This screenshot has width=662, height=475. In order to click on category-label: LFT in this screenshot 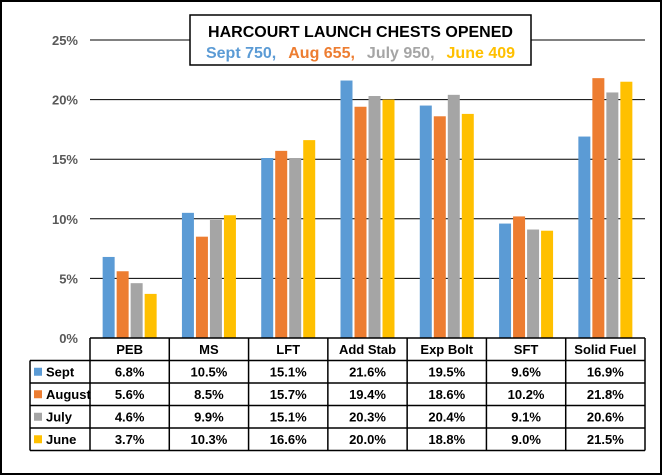, I will do `click(288, 349)`.